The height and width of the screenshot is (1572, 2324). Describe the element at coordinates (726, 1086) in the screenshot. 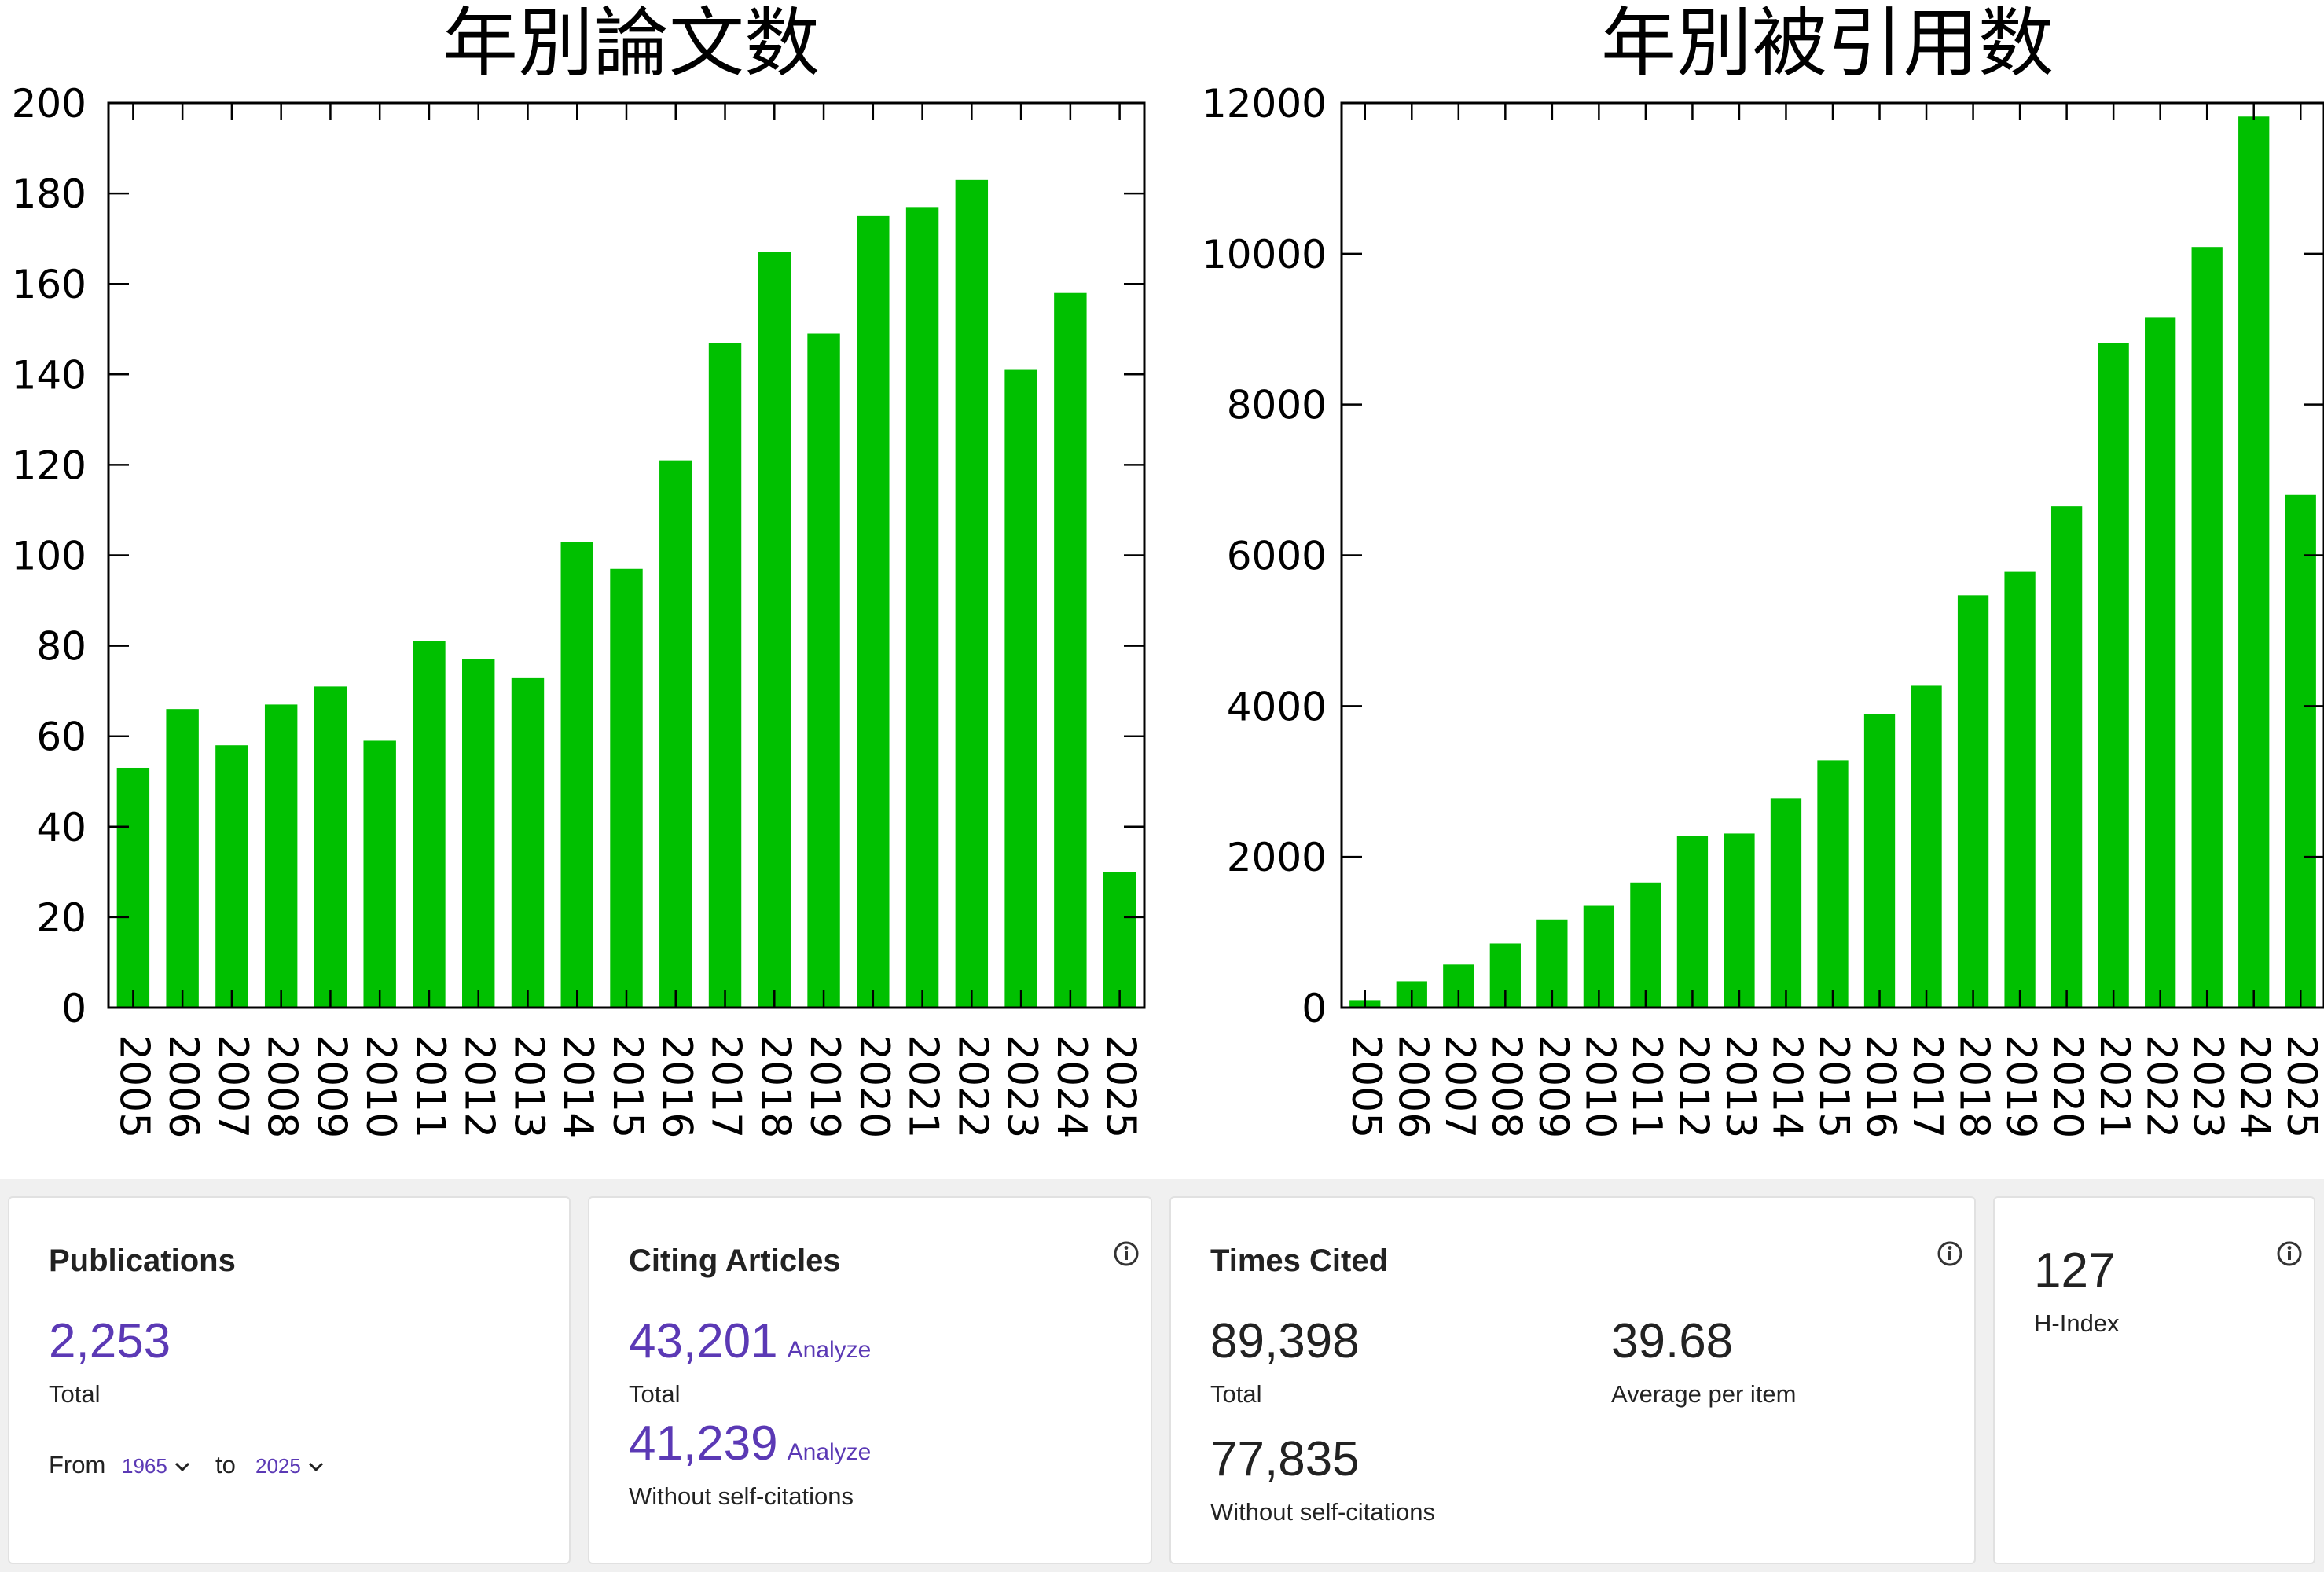

I see `x-tick-label: 2017` at that location.